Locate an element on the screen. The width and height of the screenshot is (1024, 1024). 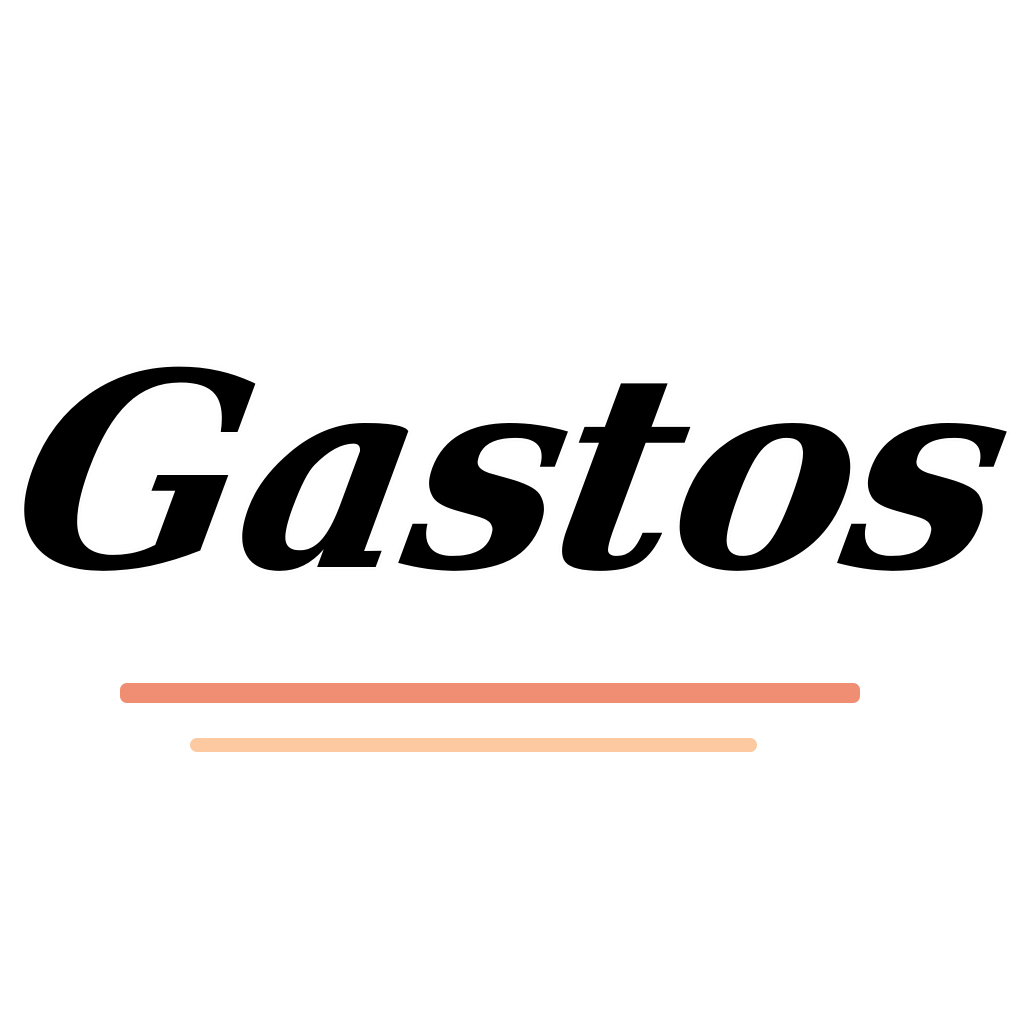
accent-line-top is located at coordinates (490, 693).